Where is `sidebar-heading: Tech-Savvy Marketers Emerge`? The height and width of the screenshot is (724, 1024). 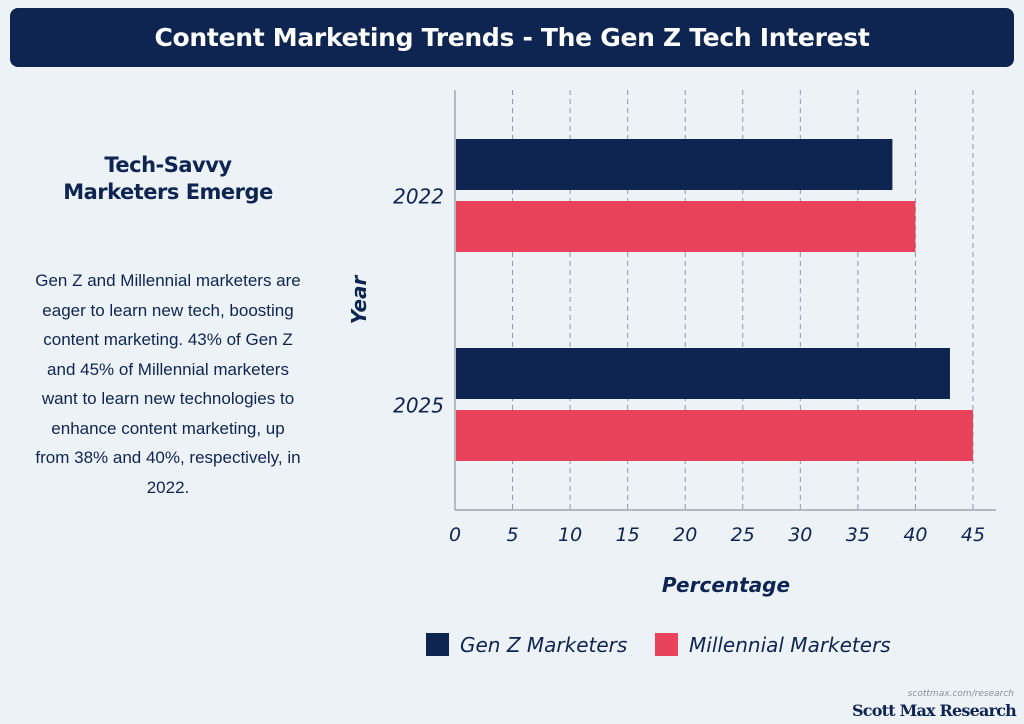 sidebar-heading: Tech-Savvy Marketers Emerge is located at coordinates (168, 178).